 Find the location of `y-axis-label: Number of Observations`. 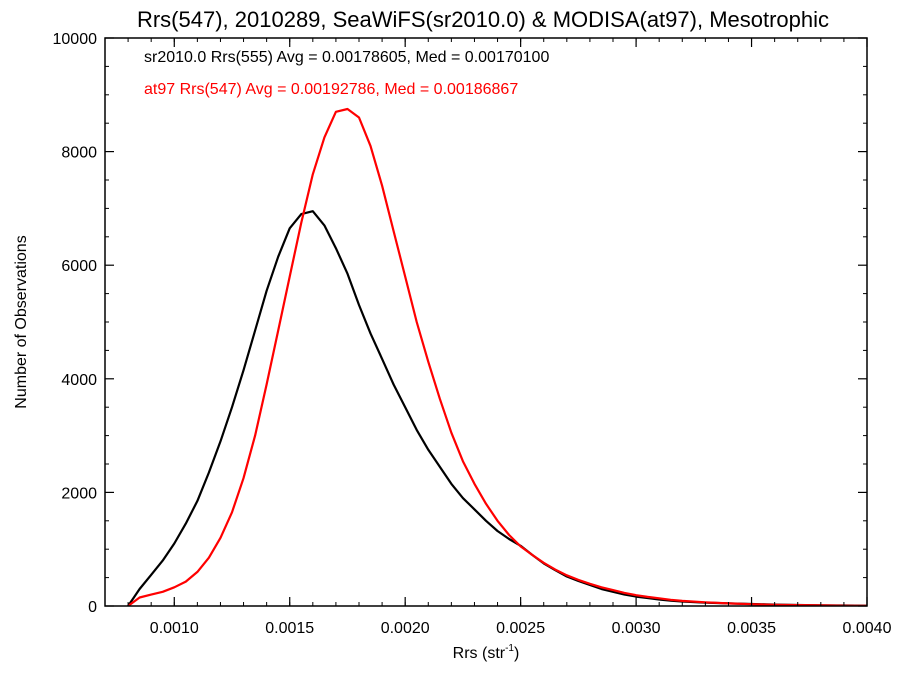

y-axis-label: Number of Observations is located at coordinates (21, 321).